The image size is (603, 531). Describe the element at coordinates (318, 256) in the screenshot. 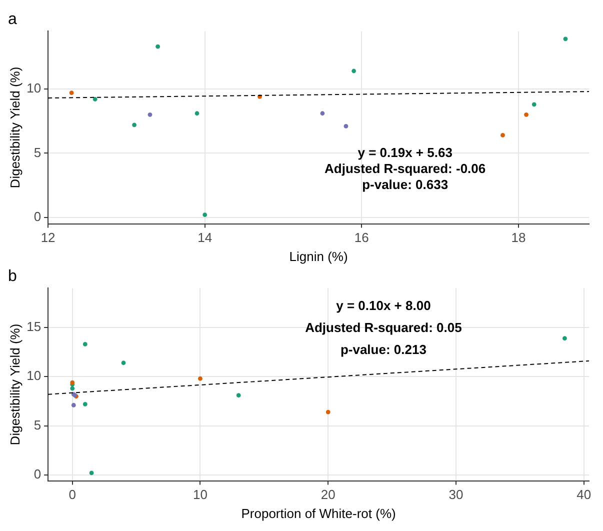

I see `x-axis-title: Lignin (%)` at that location.